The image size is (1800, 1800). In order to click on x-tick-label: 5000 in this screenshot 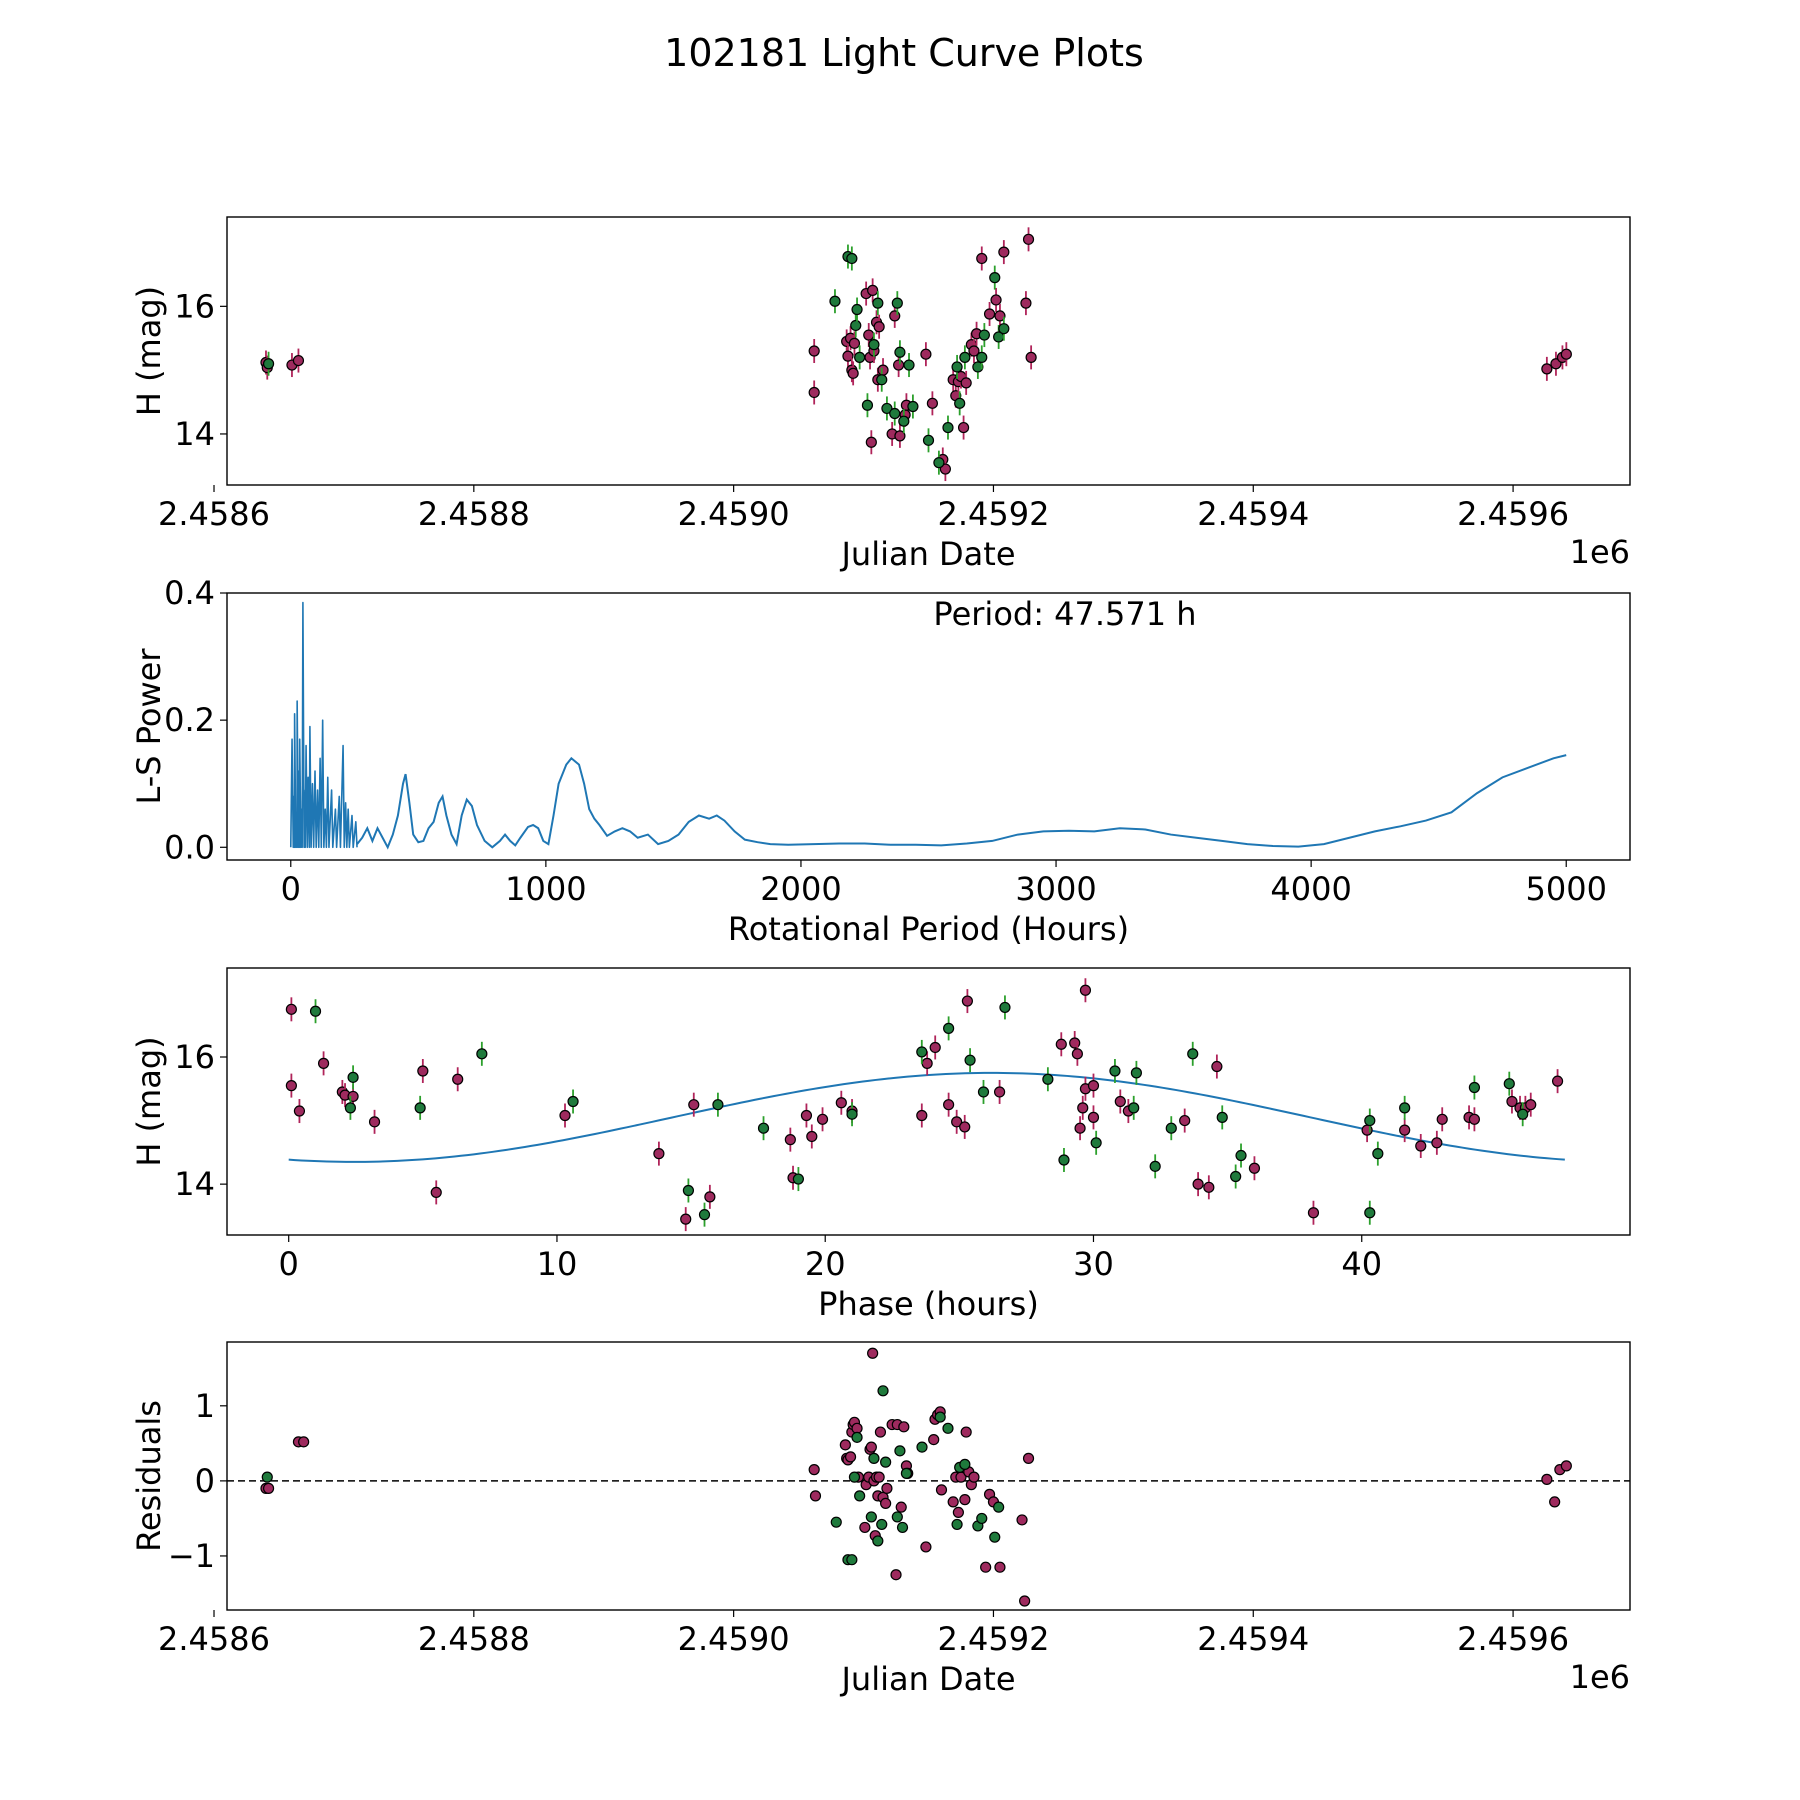, I will do `click(1566, 889)`.